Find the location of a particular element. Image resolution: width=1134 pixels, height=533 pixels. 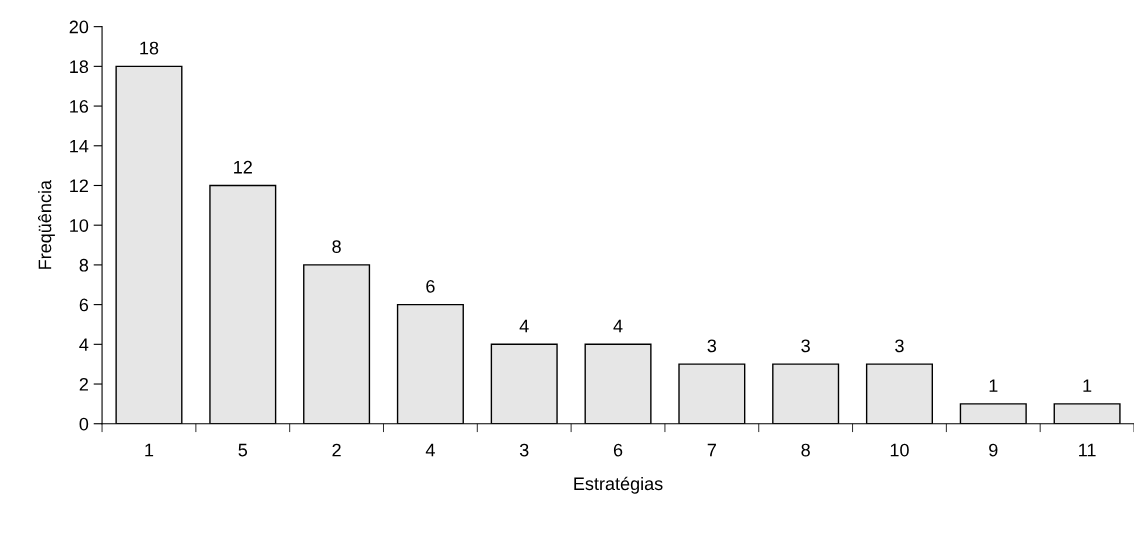

y-tick-label: 20 is located at coordinates (79, 27).